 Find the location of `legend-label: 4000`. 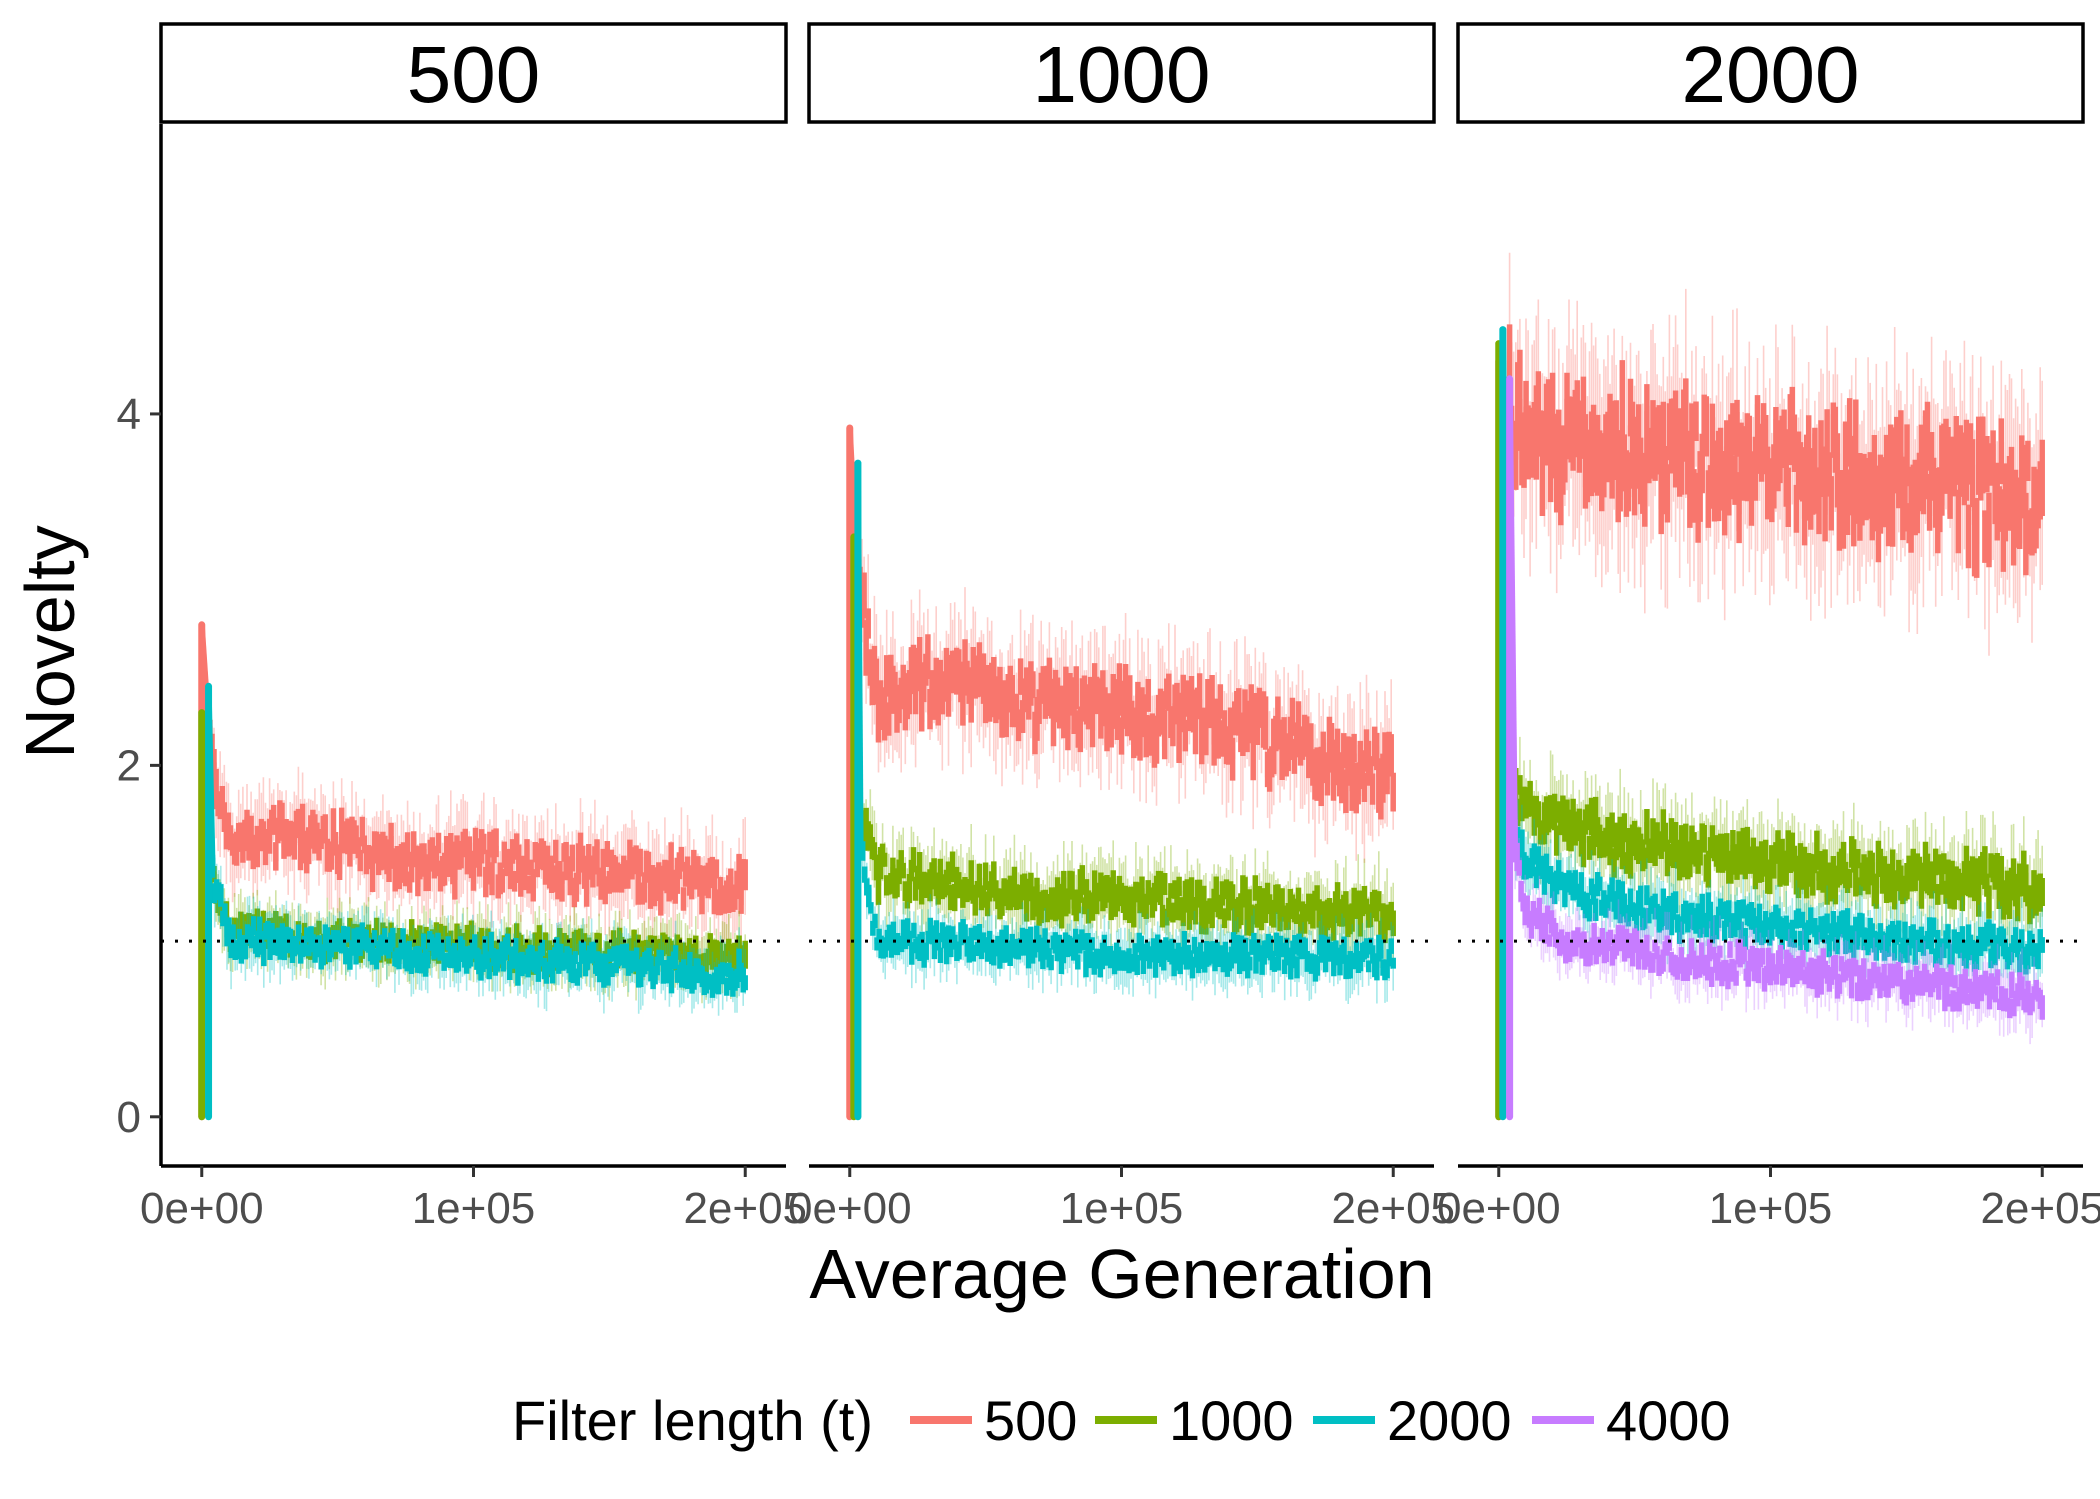

legend-label: 4000 is located at coordinates (1668, 1420).